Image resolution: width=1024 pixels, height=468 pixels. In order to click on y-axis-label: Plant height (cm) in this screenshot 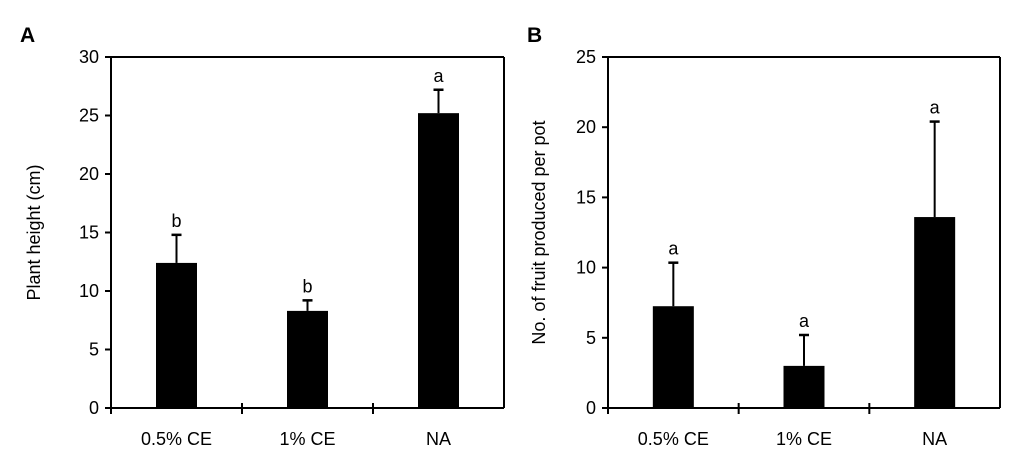, I will do `click(34, 232)`.